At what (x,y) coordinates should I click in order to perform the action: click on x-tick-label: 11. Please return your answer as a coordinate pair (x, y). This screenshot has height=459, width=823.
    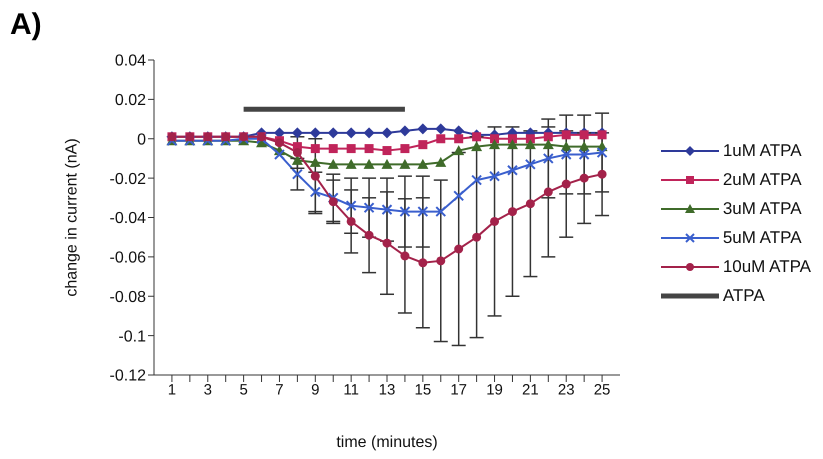
    Looking at the image, I should click on (351, 390).